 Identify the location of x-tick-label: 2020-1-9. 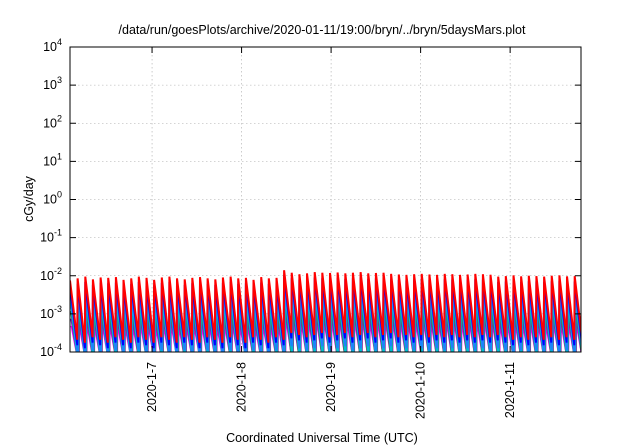
(331, 387).